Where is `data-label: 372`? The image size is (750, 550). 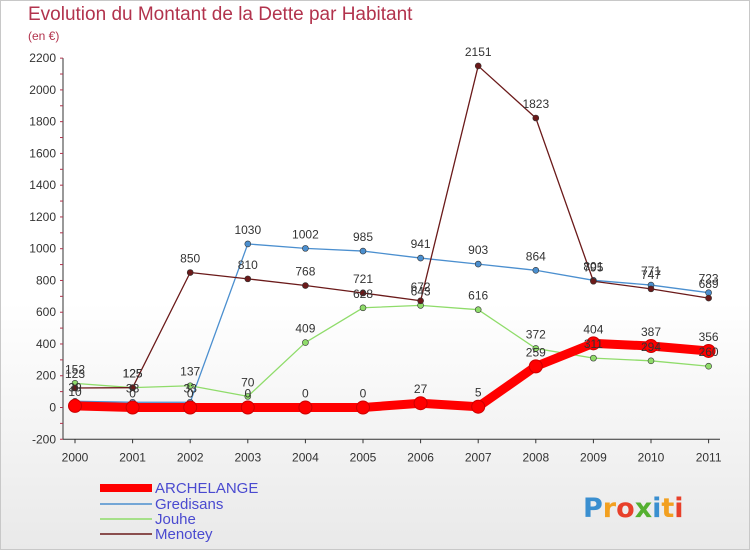
data-label: 372 is located at coordinates (536, 334).